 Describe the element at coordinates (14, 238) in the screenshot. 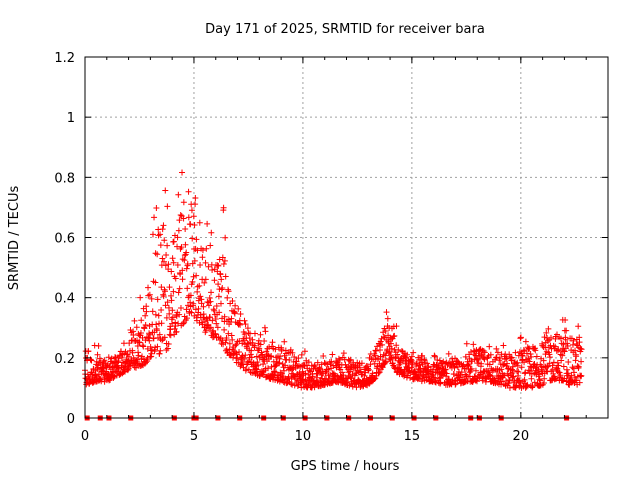

I see `y-axis-label: SRMTID / TECUs` at that location.